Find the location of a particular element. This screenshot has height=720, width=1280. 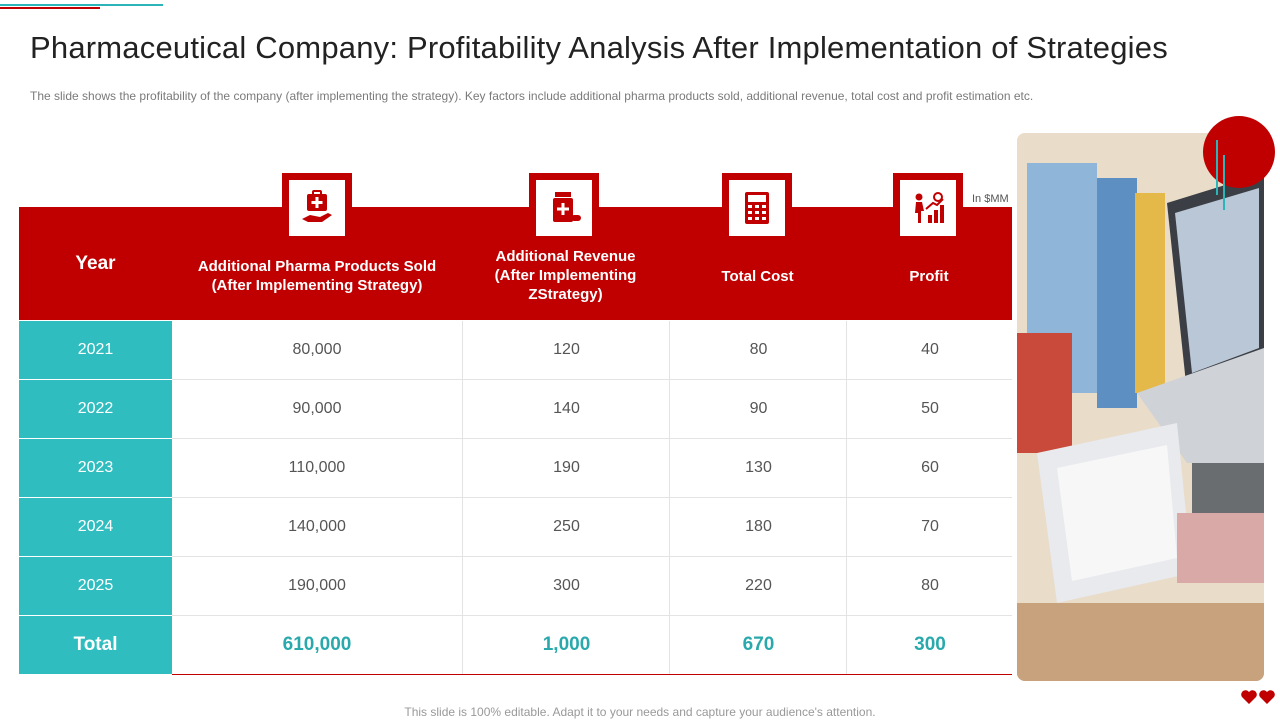

revenue-cell: 300 is located at coordinates (566, 586).